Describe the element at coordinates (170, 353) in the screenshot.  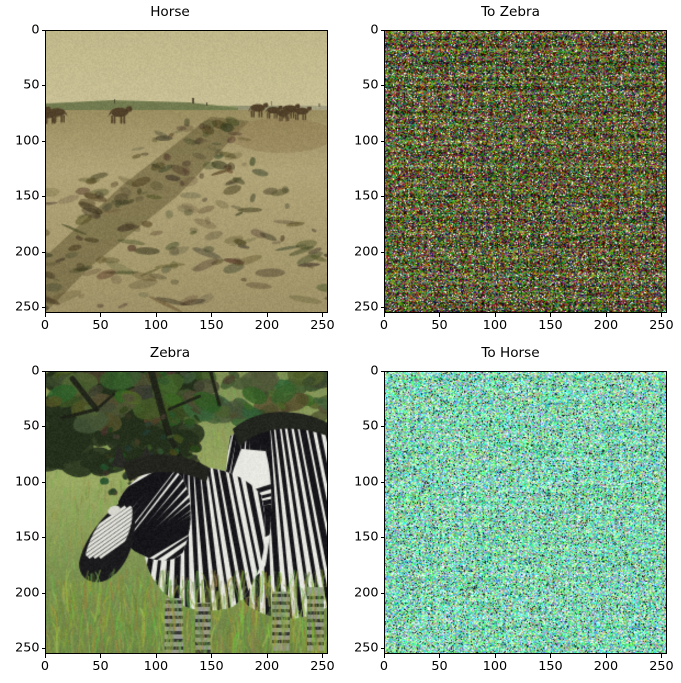
I see `panel-title-zebra: Zebra` at that location.